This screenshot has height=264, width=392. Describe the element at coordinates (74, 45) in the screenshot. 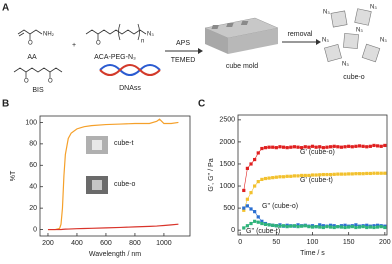

I see `plus: +` at that location.